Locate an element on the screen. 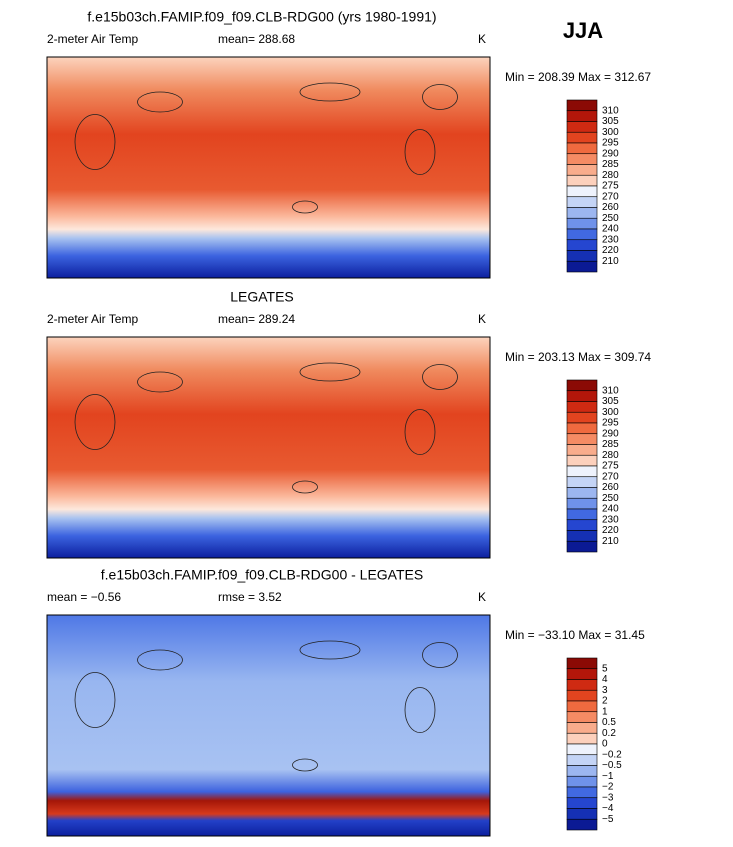 This screenshot has height=847, width=733. colorbar-label: 270 is located at coordinates (610, 196).